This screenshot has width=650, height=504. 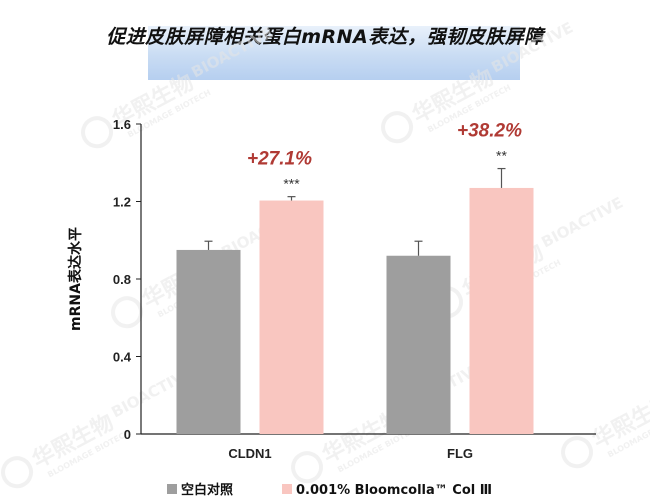 What do you see at coordinates (334, 53) in the screenshot?
I see `title-band` at bounding box center [334, 53].